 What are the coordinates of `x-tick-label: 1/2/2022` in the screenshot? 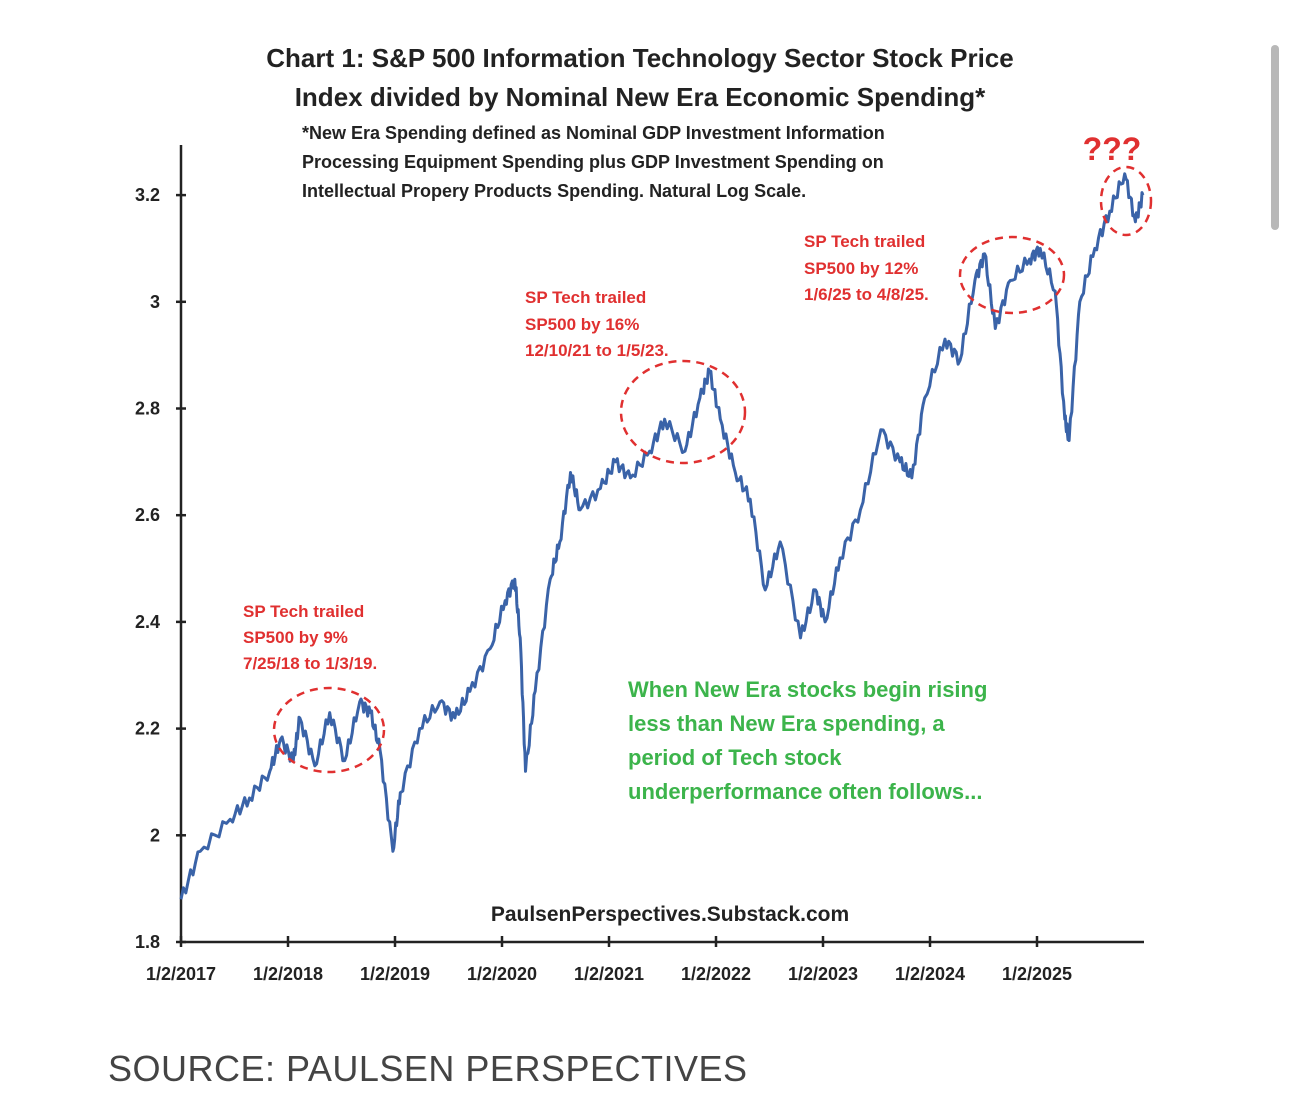 It's located at (716, 974).